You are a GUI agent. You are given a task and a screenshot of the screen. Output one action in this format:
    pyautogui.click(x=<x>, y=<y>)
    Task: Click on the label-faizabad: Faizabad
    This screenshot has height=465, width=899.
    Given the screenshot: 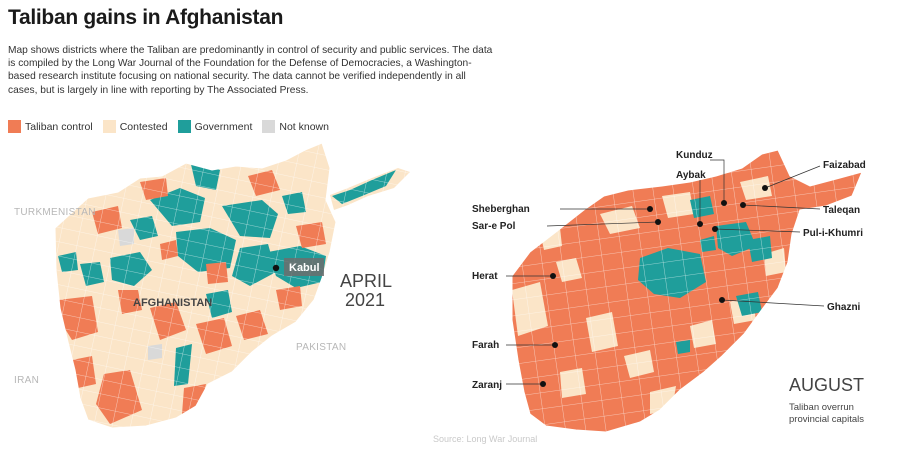 What is the action you would take?
    pyautogui.click(x=844, y=165)
    